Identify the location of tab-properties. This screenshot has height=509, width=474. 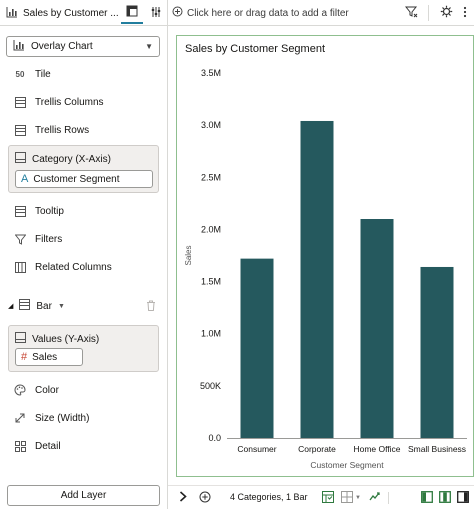
(156, 13).